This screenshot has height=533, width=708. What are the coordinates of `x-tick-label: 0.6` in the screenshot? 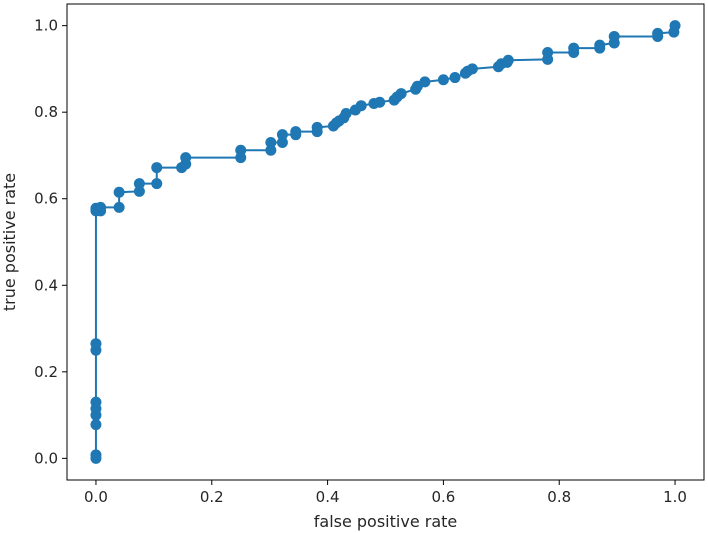 It's located at (443, 497).